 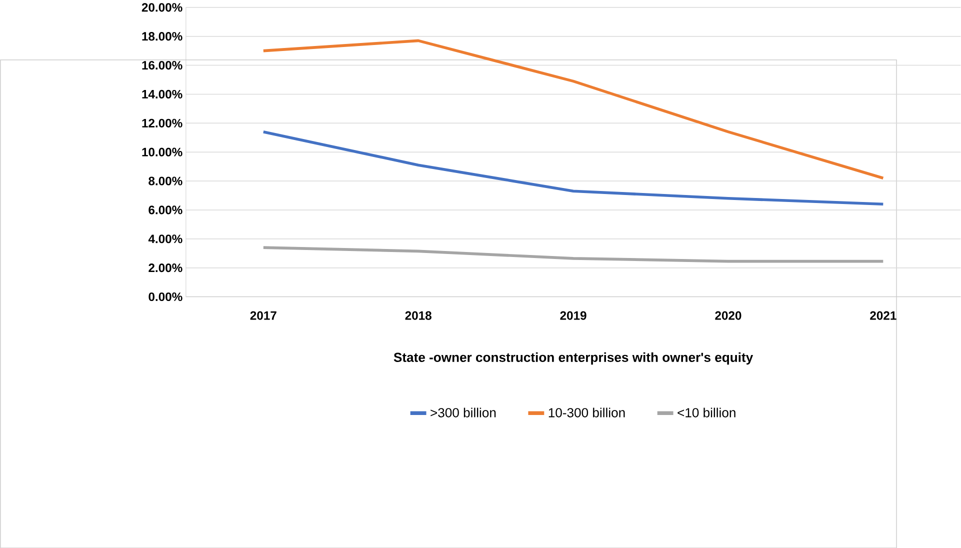 What do you see at coordinates (165, 296) in the screenshot?
I see `y-tick-label: 0.00%` at bounding box center [165, 296].